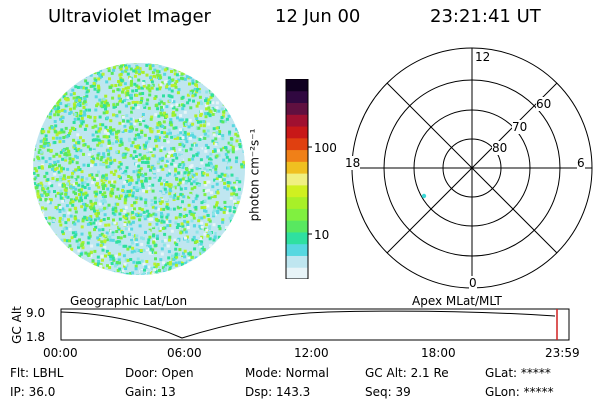 This screenshot has width=600, height=400. Describe the element at coordinates (424, 196) in the screenshot. I see `polar-data-marker` at that location.